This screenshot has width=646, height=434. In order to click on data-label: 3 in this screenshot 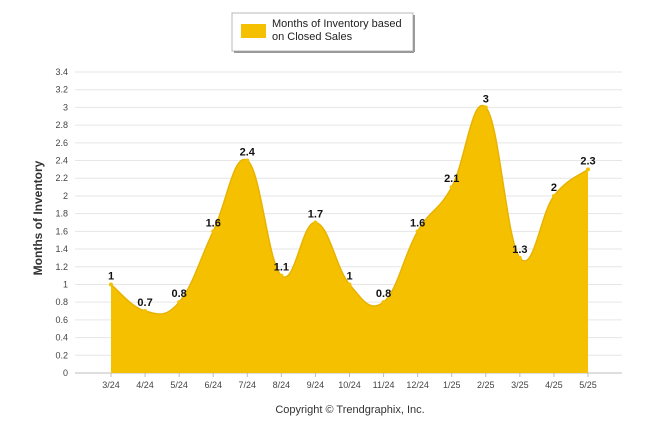, I will do `click(486, 99)`.